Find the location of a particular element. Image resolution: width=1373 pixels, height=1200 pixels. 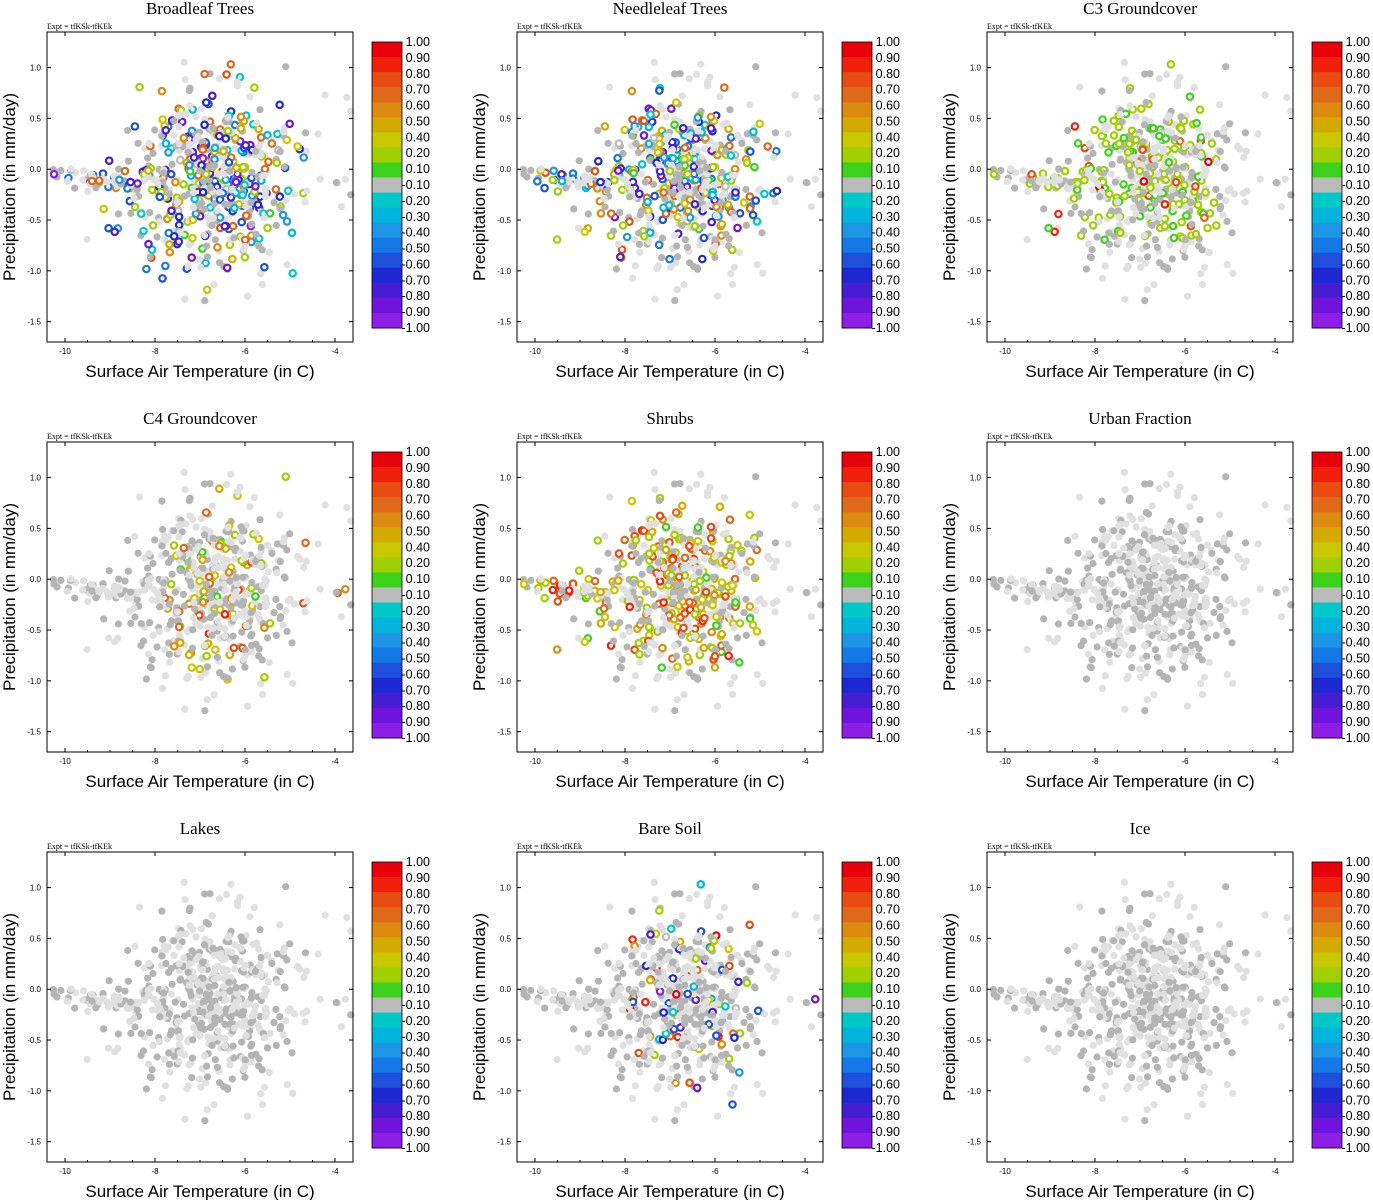

y-tick-label: 0.5 is located at coordinates (36, 118).